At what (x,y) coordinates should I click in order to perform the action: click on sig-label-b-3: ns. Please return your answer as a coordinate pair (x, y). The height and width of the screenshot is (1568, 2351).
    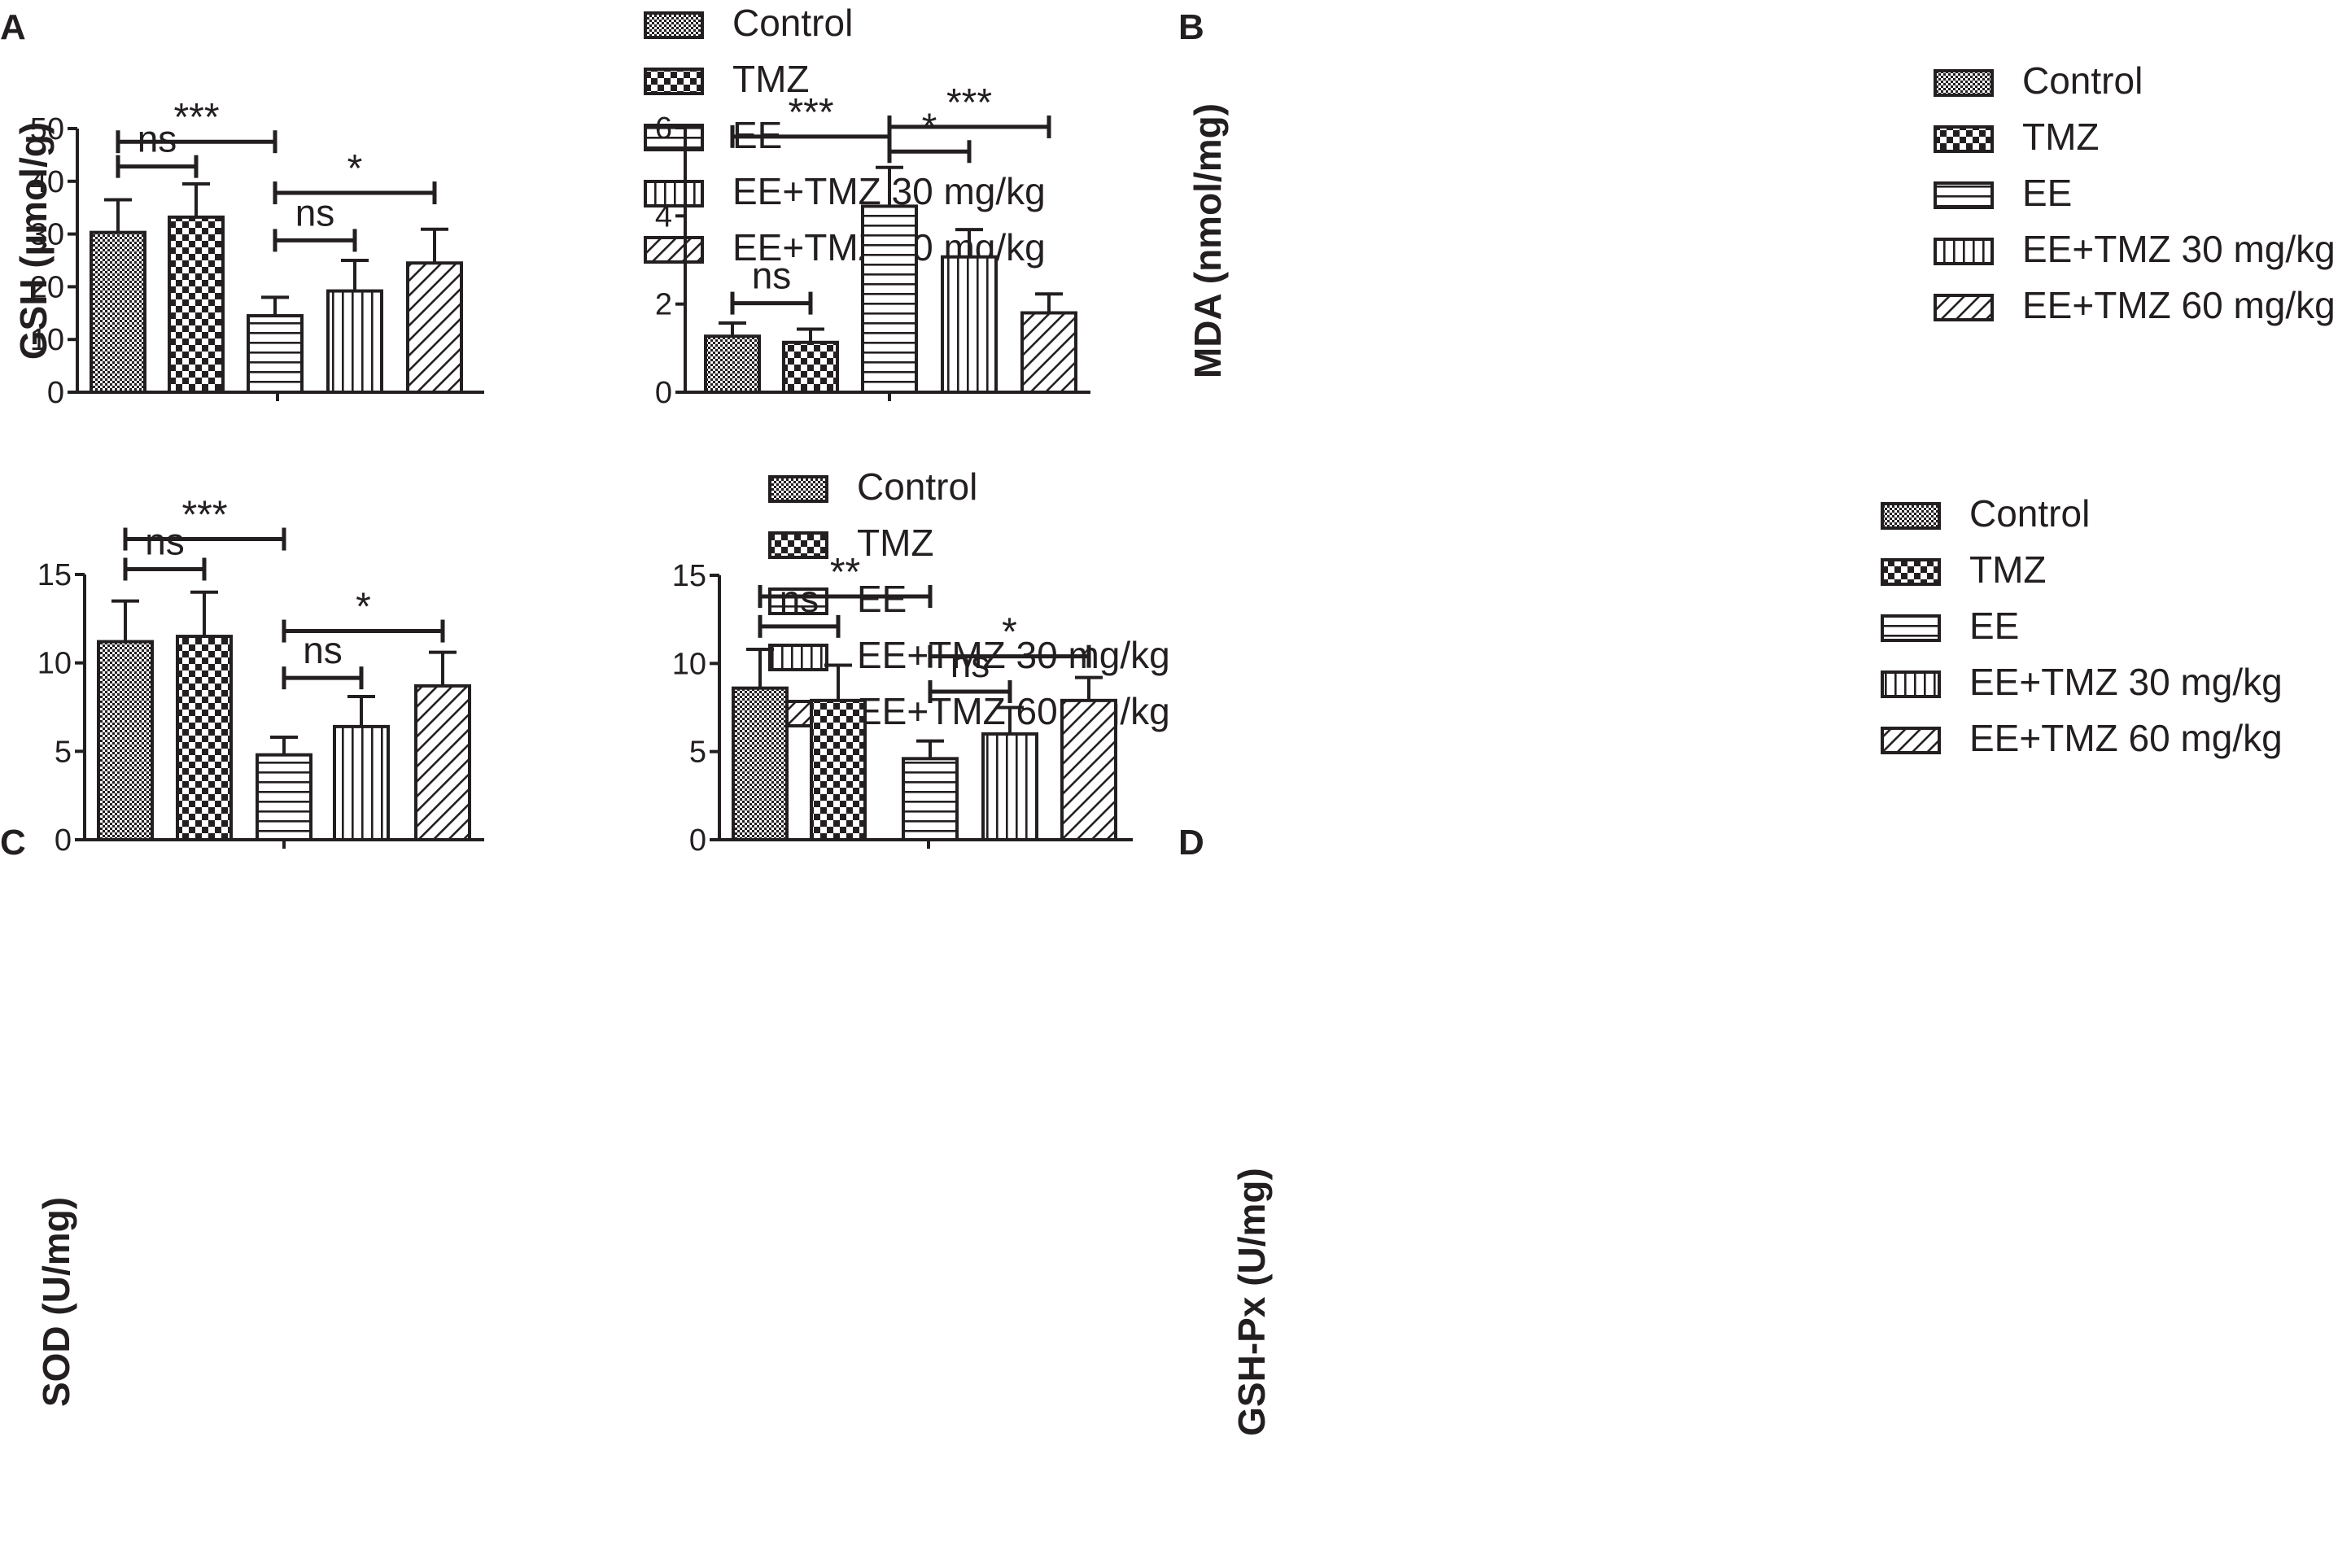
    Looking at the image, I should click on (772, 276).